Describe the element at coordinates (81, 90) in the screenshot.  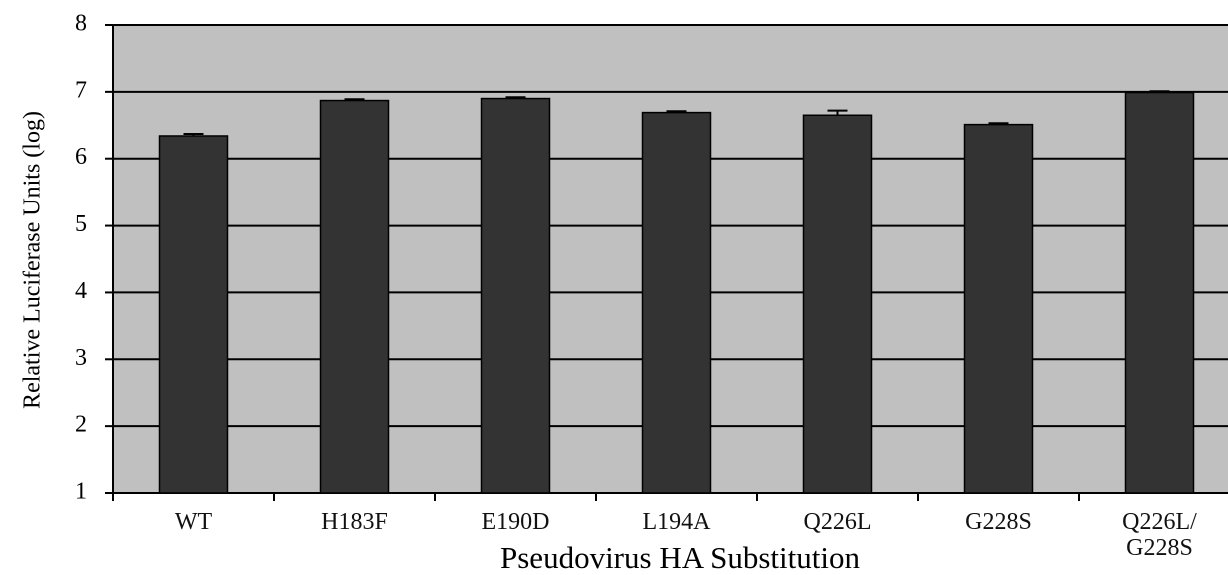
I see `y-tick-label: 7` at that location.